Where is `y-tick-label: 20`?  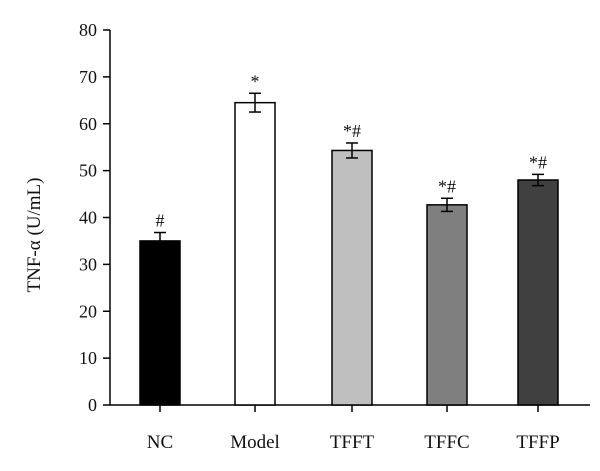 y-tick-label: 20 is located at coordinates (88, 311).